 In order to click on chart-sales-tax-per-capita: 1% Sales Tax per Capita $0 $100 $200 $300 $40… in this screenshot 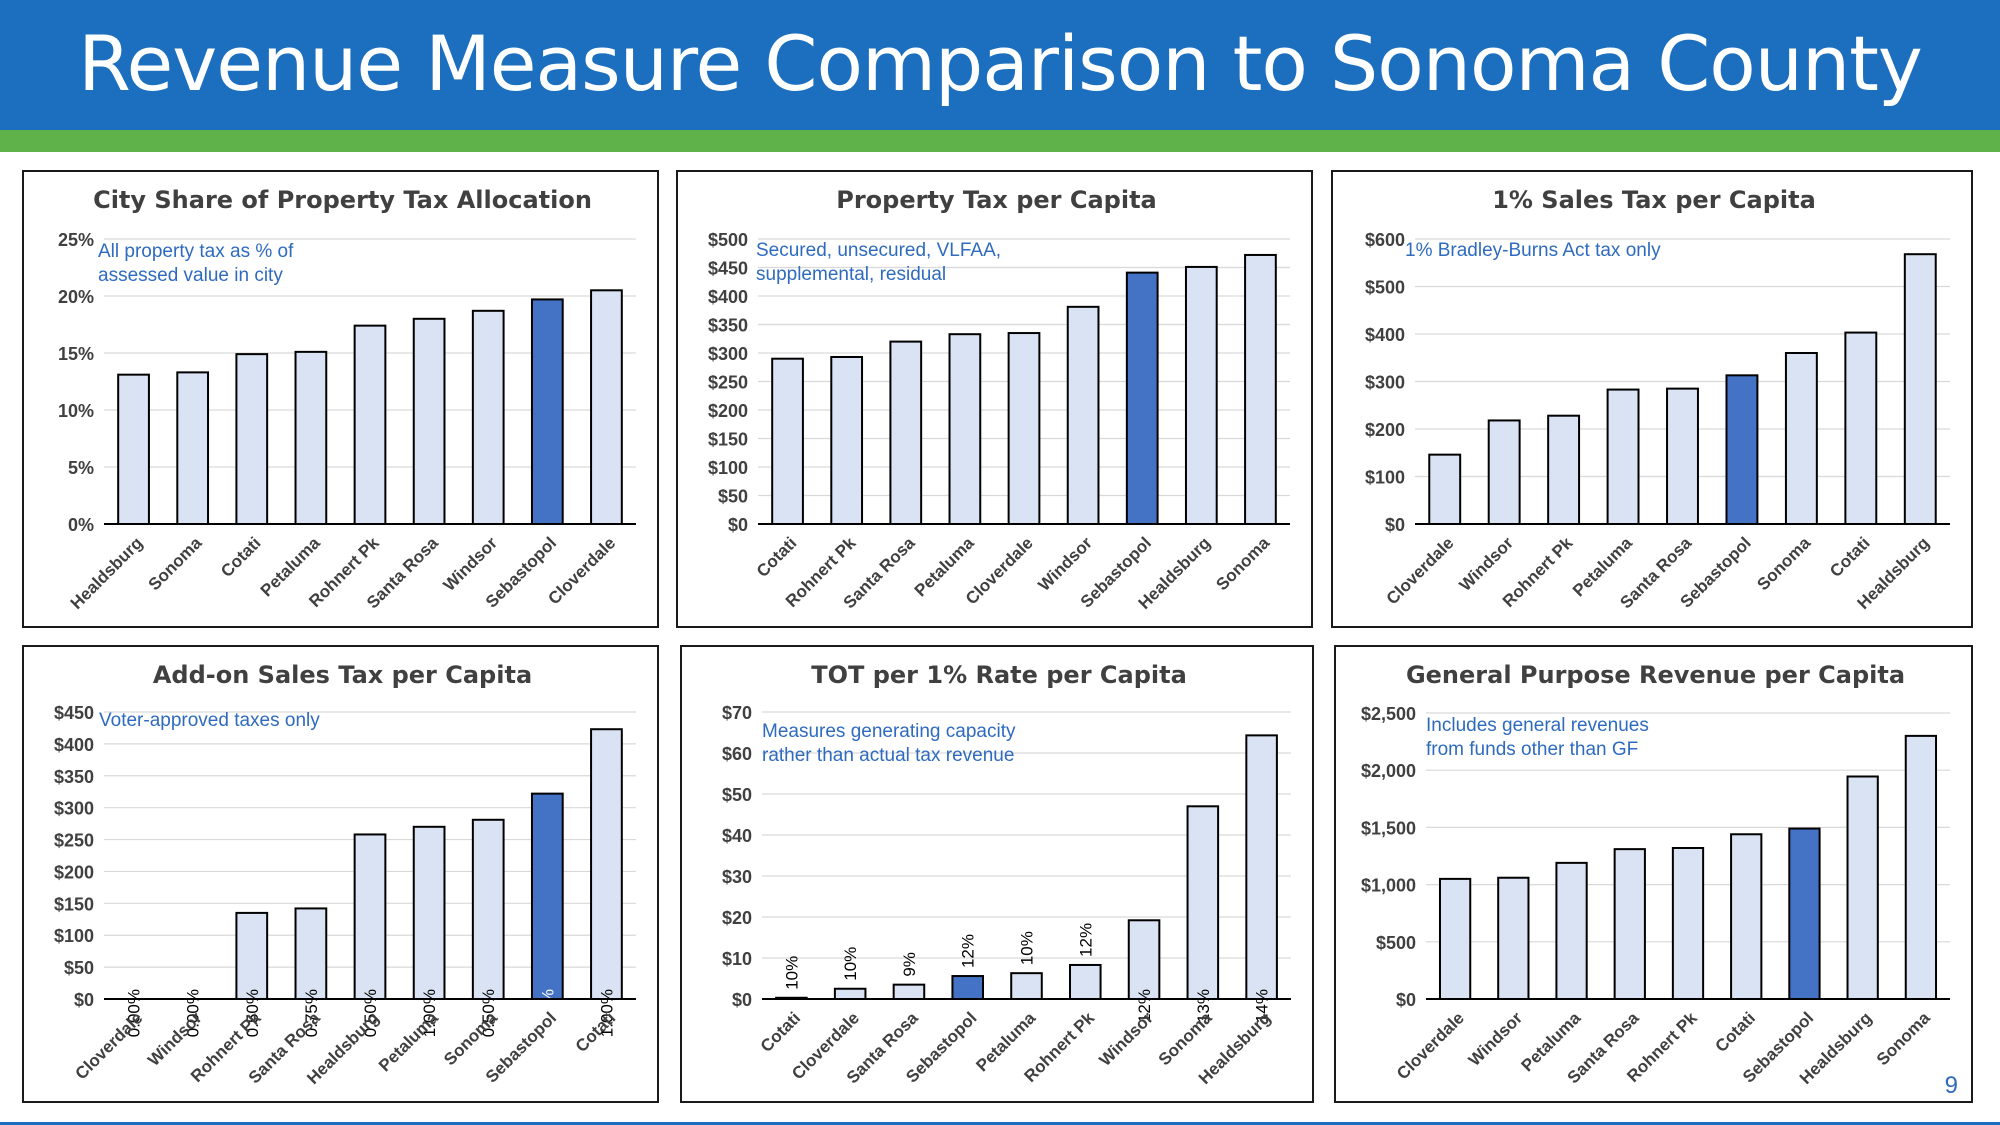, I will do `click(1657, 399)`.